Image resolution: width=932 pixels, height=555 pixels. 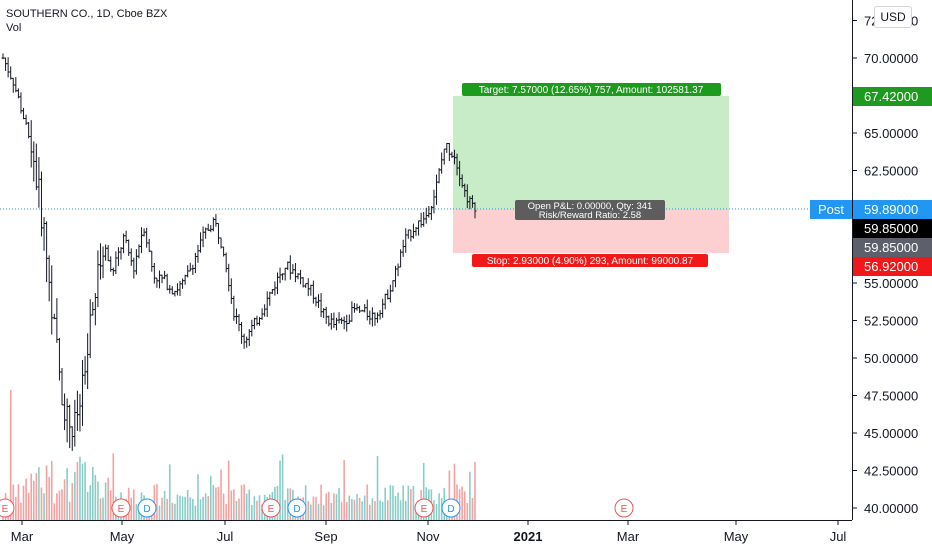 What do you see at coordinates (891, 321) in the screenshot?
I see `price-tick-label: 52.50000` at bounding box center [891, 321].